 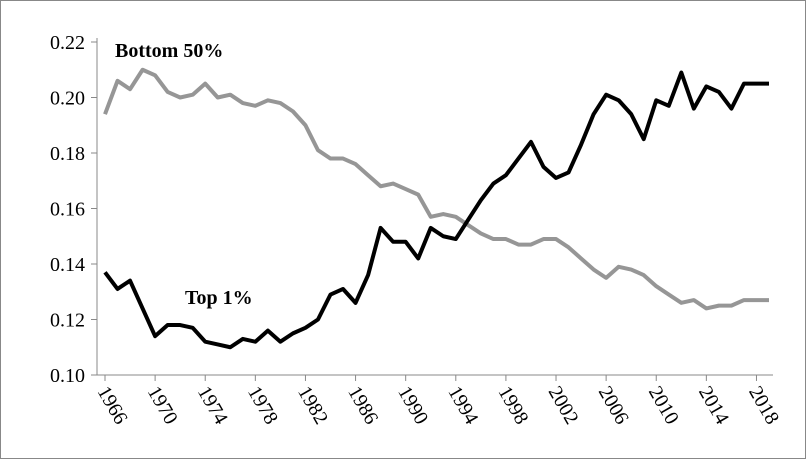 I want to click on series-label: Top 1%, so click(x=219, y=298).